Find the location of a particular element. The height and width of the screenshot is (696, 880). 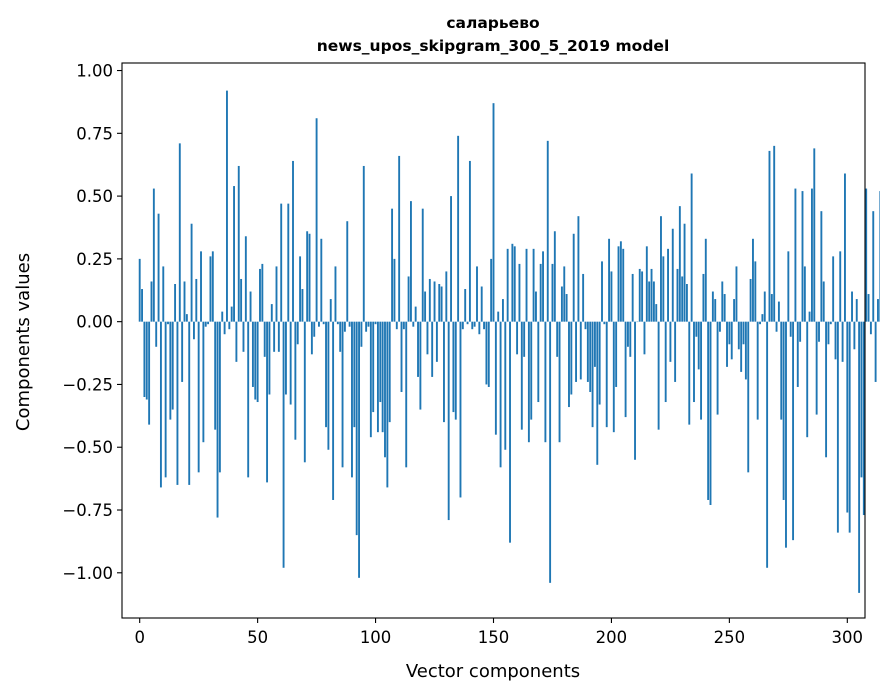

y-tick-label-8: −1.00 is located at coordinates (87, 573).